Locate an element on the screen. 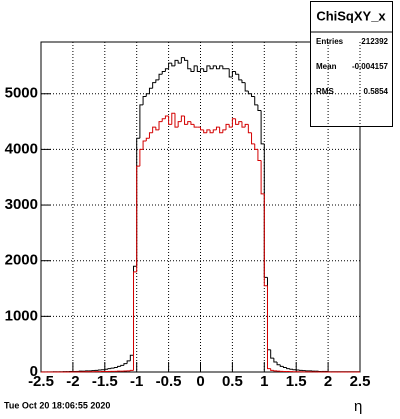  y-tick-label: 1000 is located at coordinates (21, 315).